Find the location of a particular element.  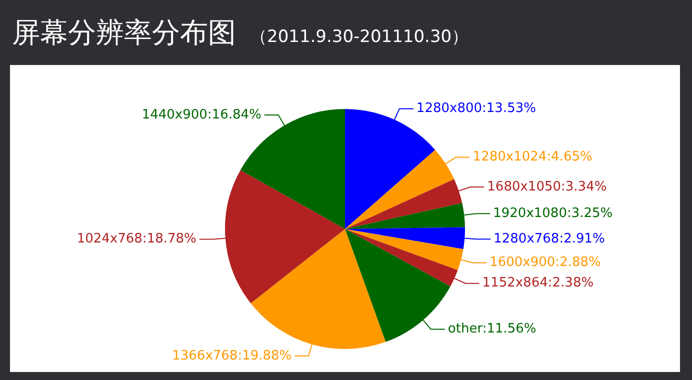

slice-label: 1280x800:13.53% is located at coordinates (476, 108).